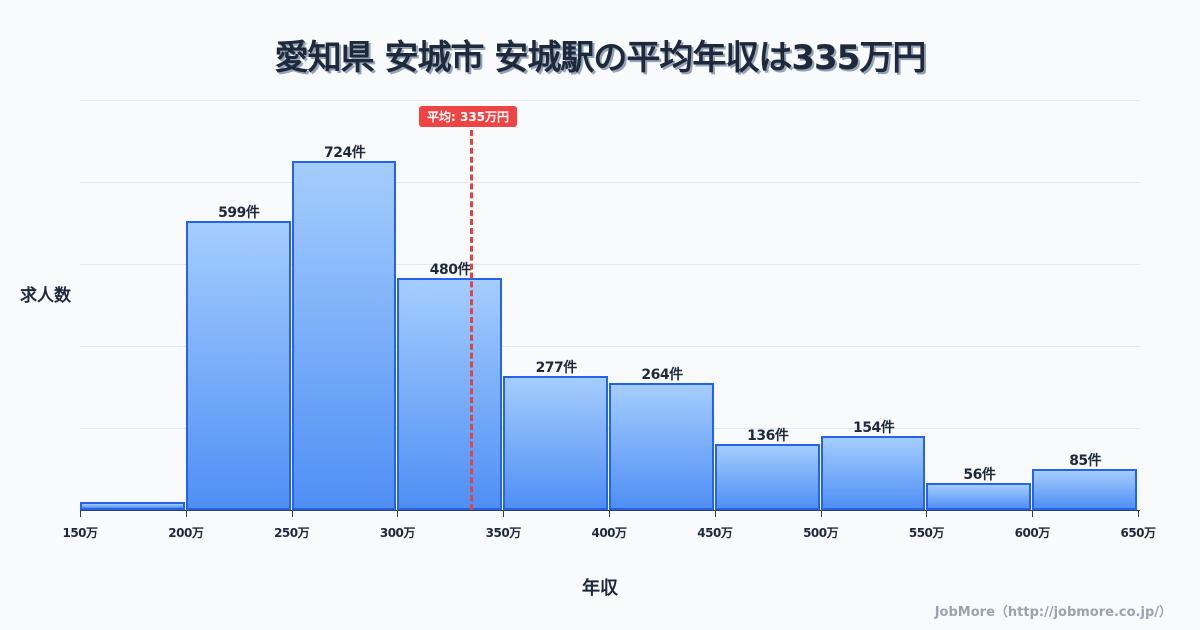 This screenshot has width=1200, height=630. What do you see at coordinates (503, 533) in the screenshot?
I see `x-tick-label: 350万` at bounding box center [503, 533].